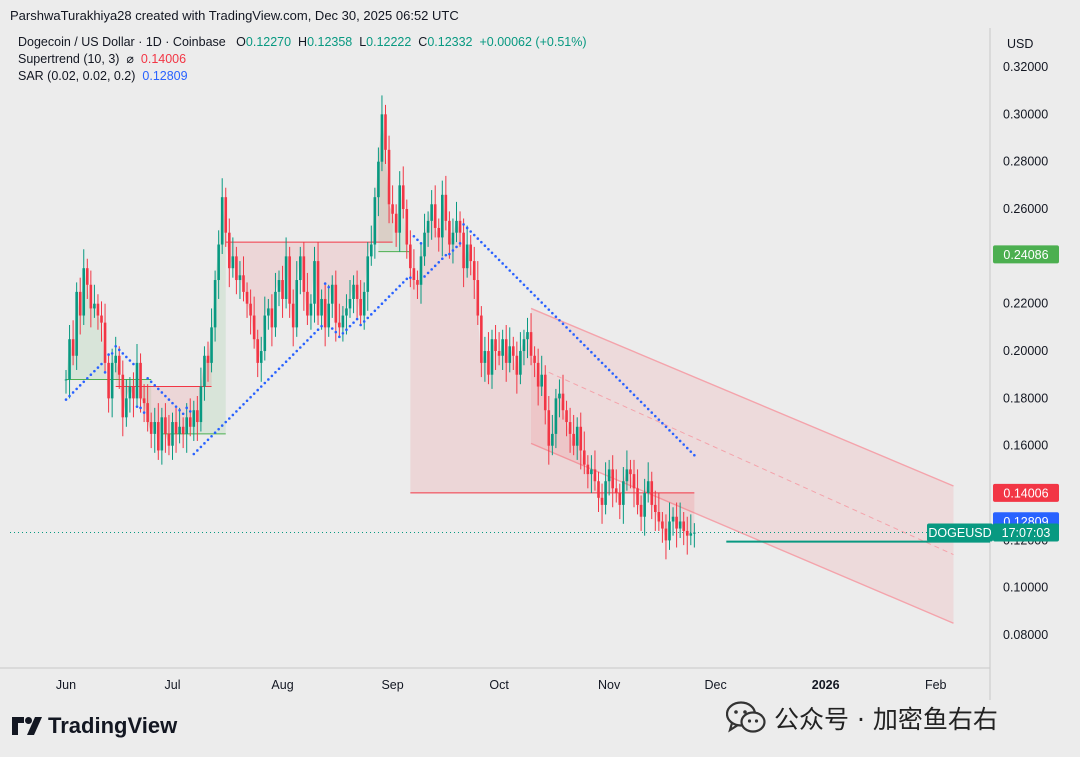  Describe the element at coordinates (1026, 532) in the screenshot. I see `price-tag-last` at that location.